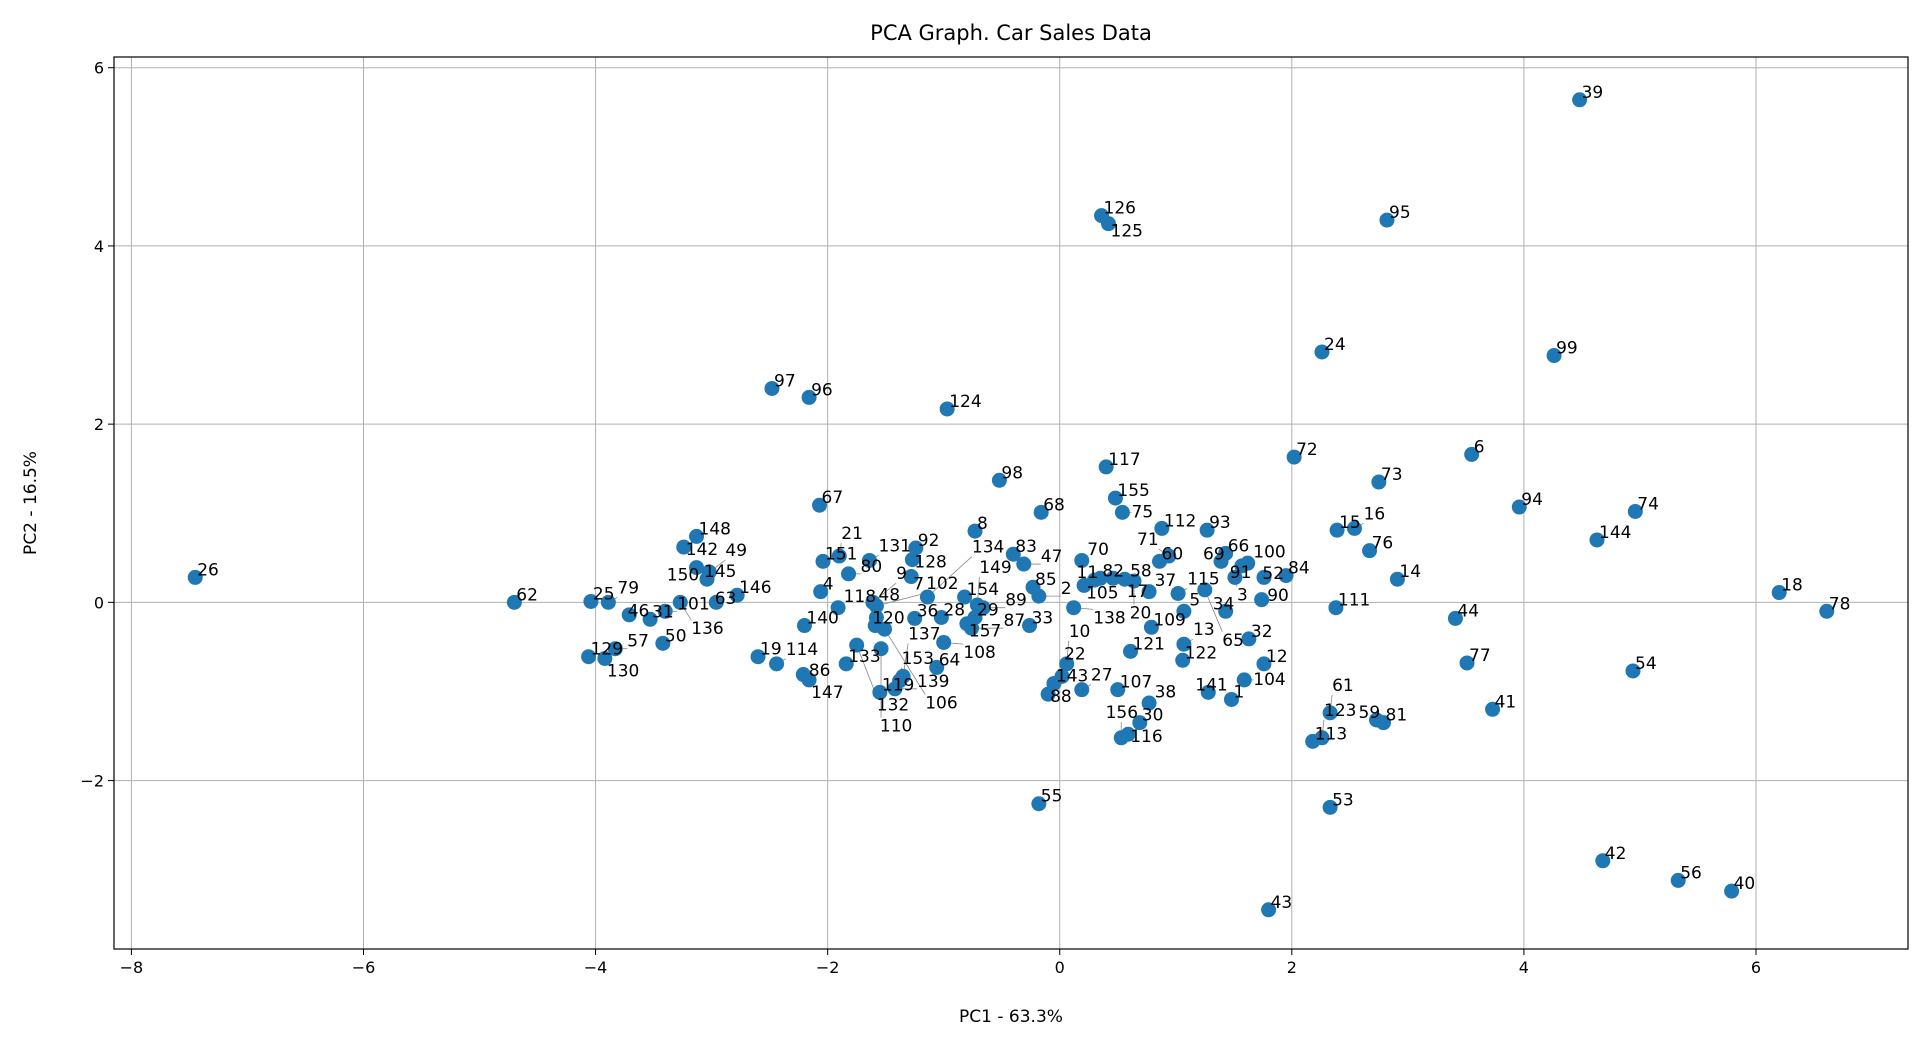 Image resolution: width=1918 pixels, height=1050 pixels. Describe the element at coordinates (918, 659) in the screenshot. I see `data-label: 153` at that location.